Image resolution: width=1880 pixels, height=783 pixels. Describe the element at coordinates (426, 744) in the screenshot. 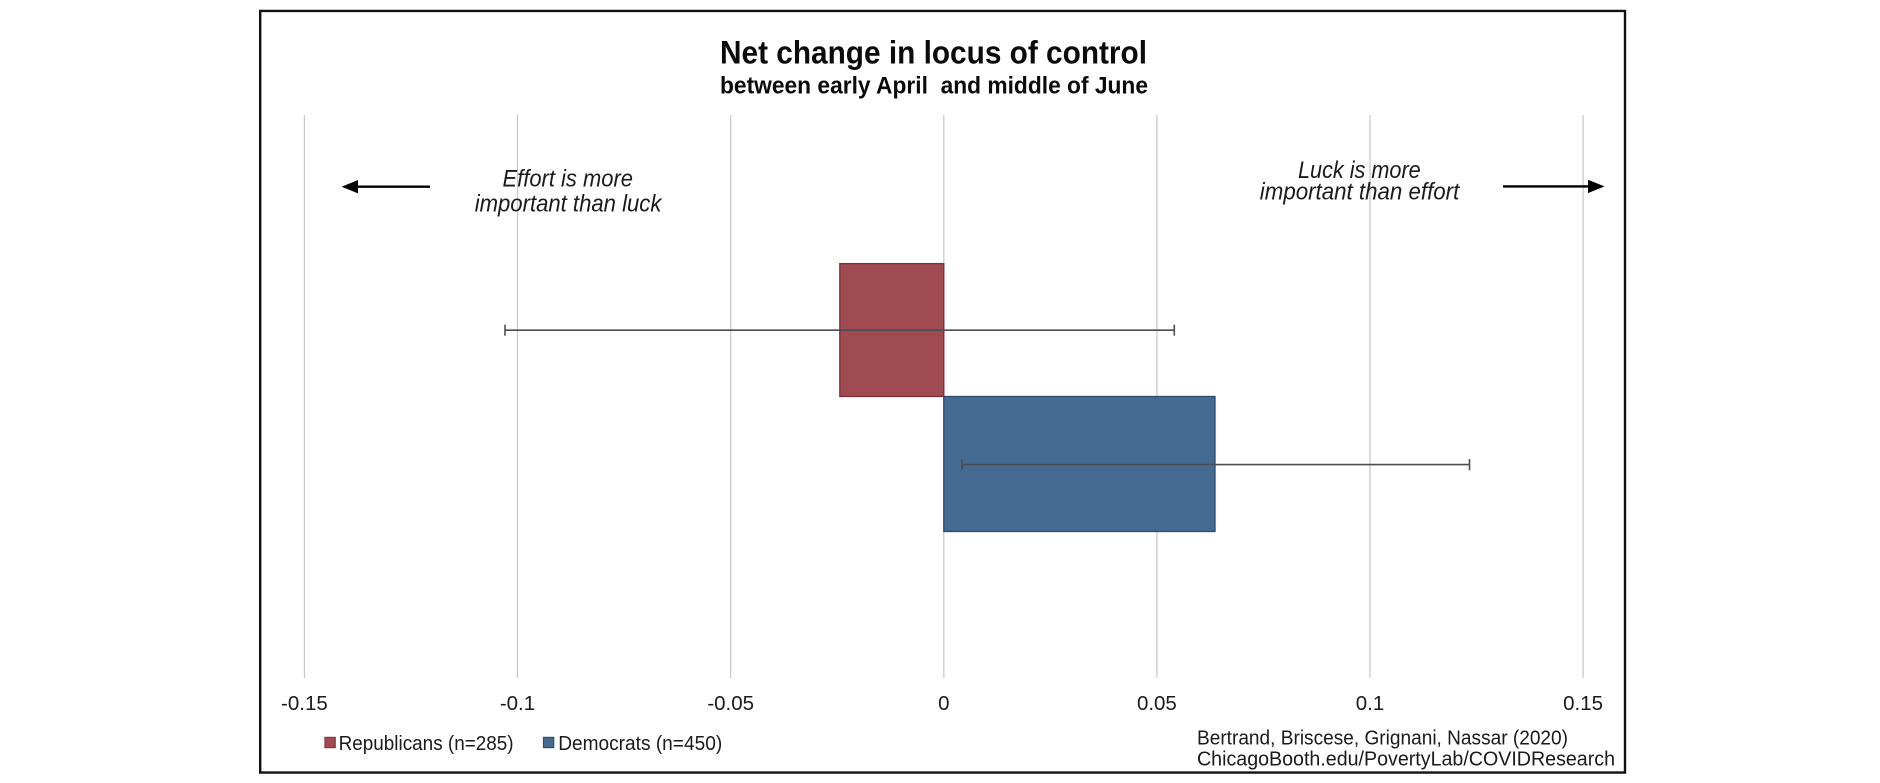

I see `svg-text: Republicans (n=285)` at that location.